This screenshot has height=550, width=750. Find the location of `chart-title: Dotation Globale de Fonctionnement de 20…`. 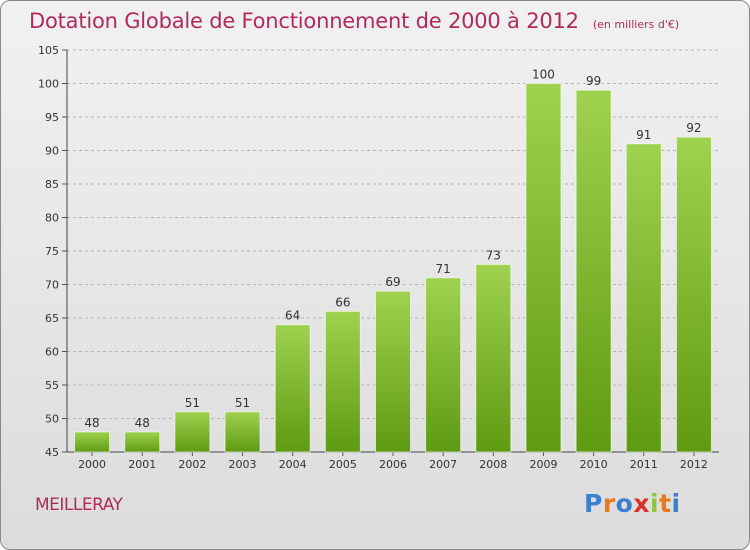

chart-title: Dotation Globale de Fonctionnement de 20… is located at coordinates (354, 21).